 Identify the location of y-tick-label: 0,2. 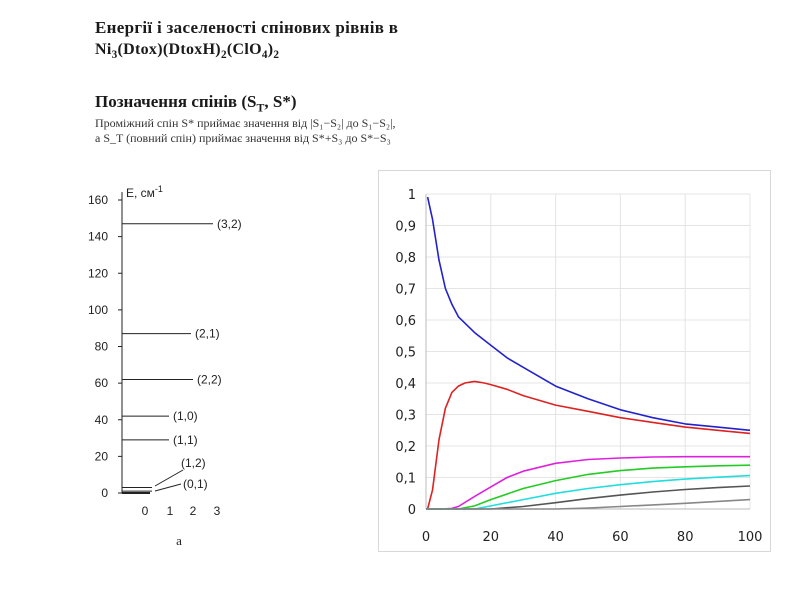
(405, 447).